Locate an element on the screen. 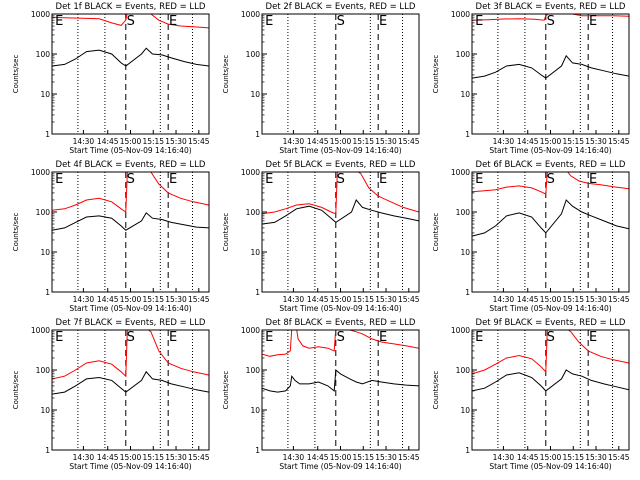 The image size is (640, 480). panel-title: Det 5f BLACK = Events, RED = LLD is located at coordinates (341, 165).